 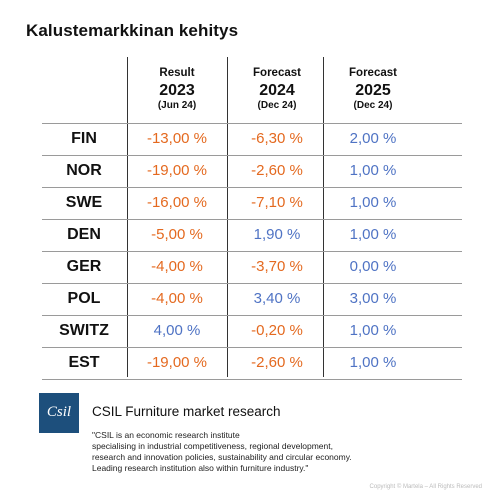 What do you see at coordinates (166, 435) in the screenshot?
I see `source-description-line: "CSIL is an economic research institute` at bounding box center [166, 435].